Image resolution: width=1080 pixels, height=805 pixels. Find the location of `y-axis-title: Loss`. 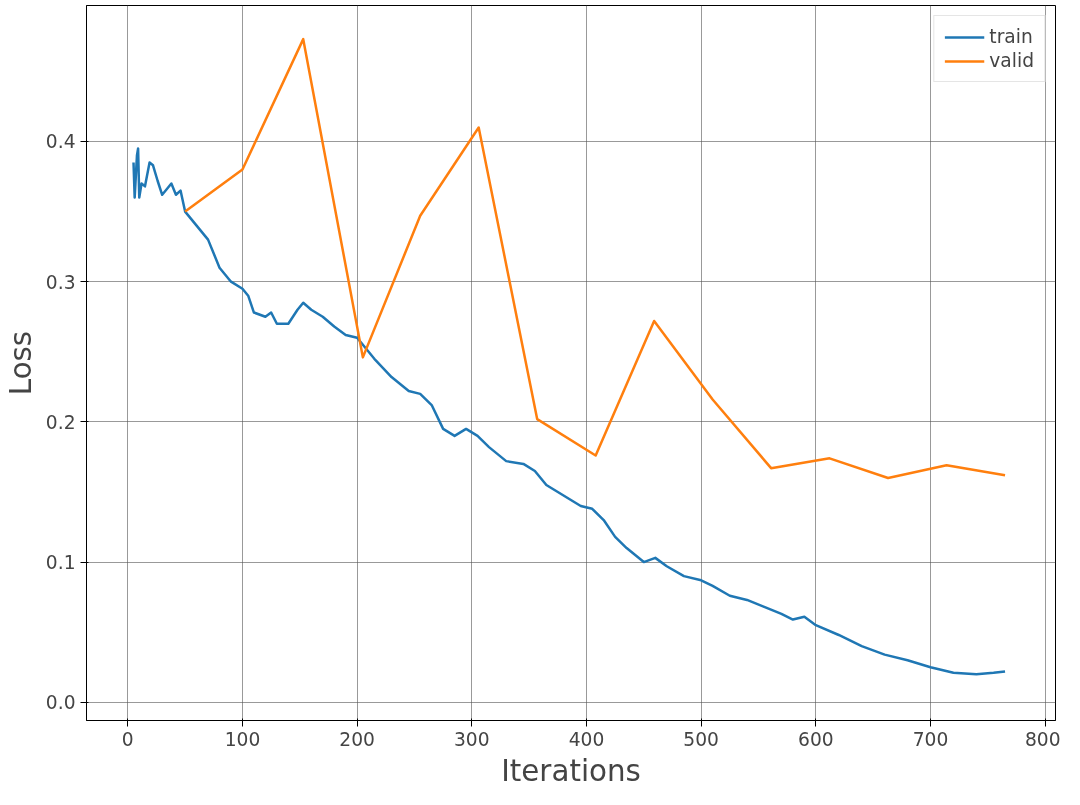

y-axis-title: Loss is located at coordinates (20, 363).